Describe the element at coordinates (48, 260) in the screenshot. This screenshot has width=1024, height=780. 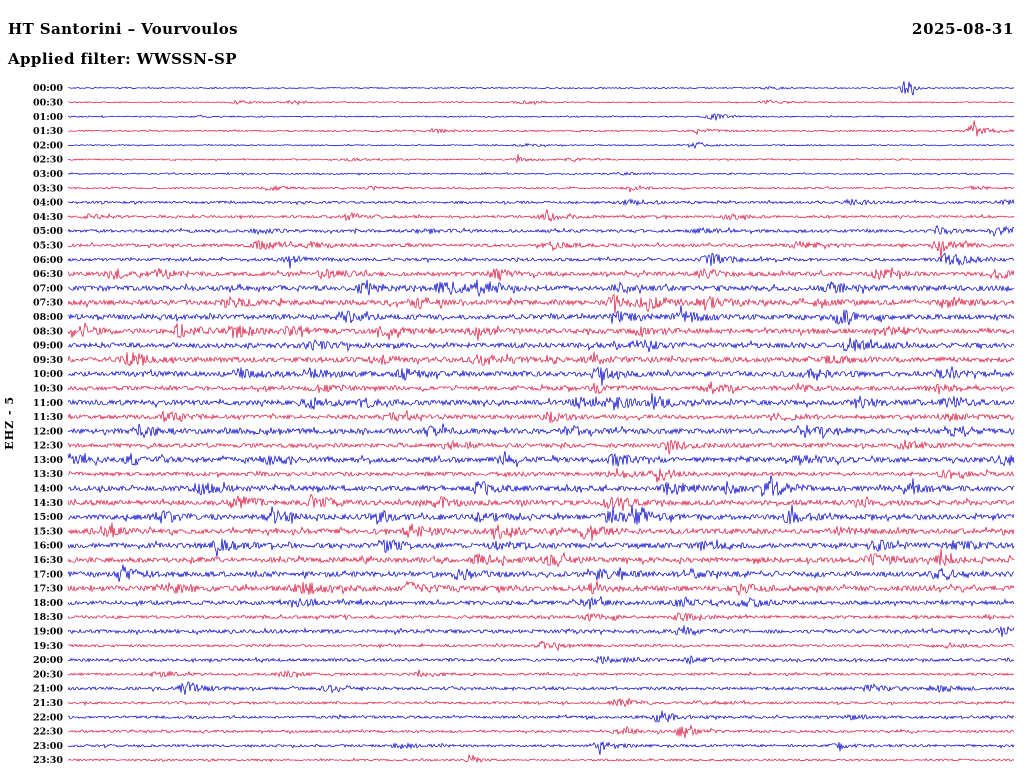
I see `trace-time-label: 06:00` at that location.